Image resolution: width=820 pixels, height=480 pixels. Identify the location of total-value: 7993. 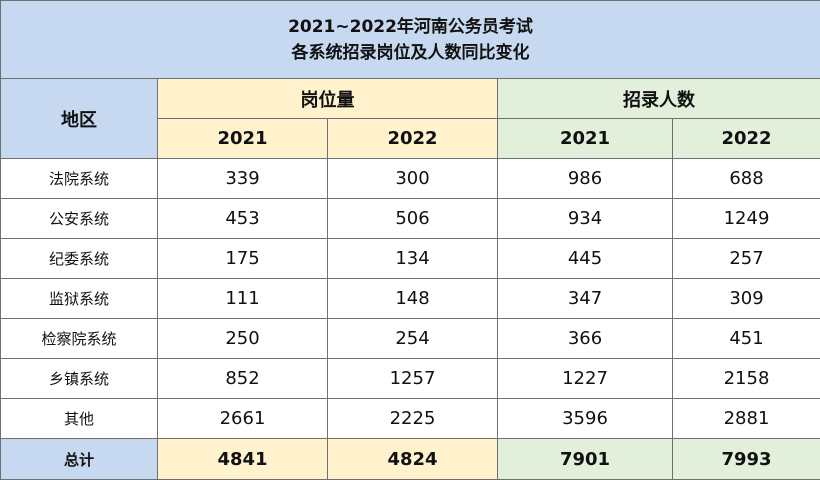
(746, 459).